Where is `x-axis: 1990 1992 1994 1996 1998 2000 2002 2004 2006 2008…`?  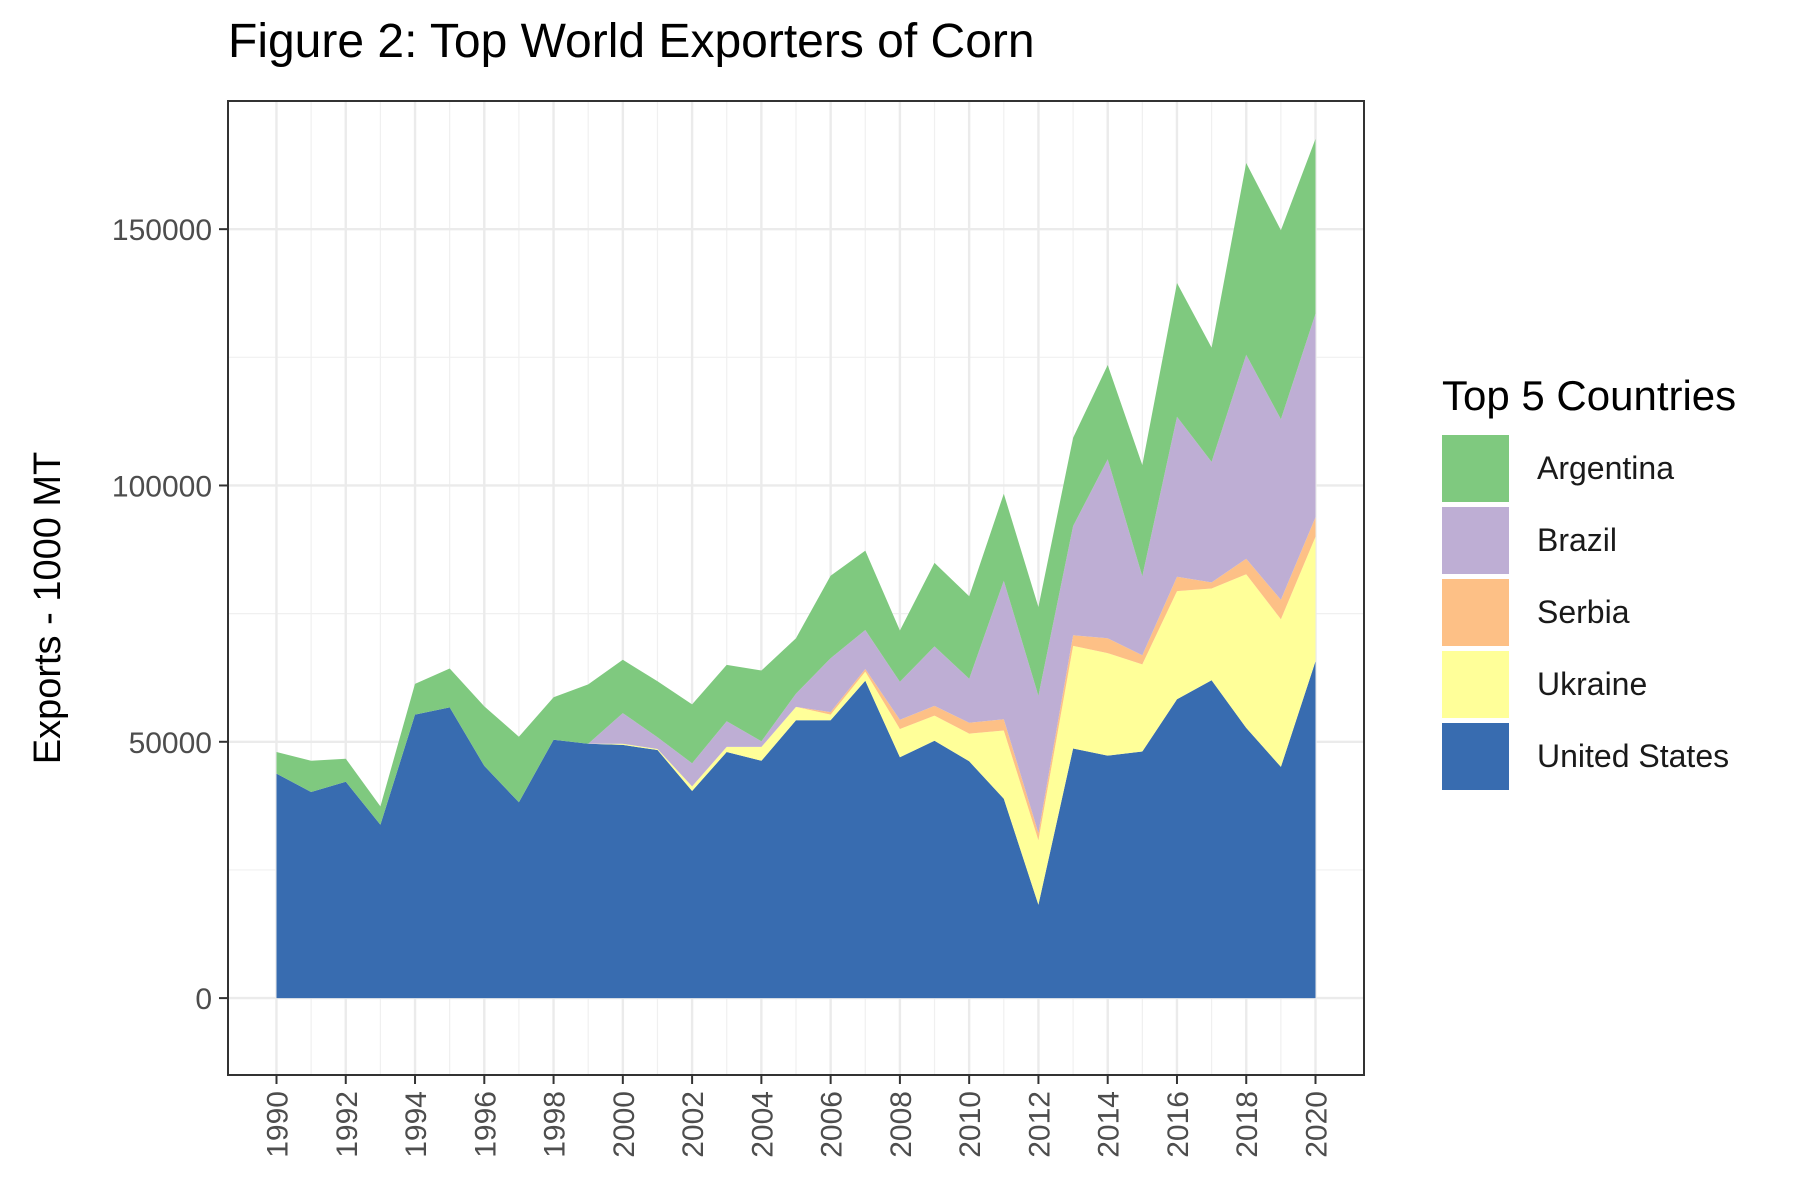
x-axis: 1990 1992 1994 1996 1998 2000 2002 2004 2006 2008… is located at coordinates (798, 1116).